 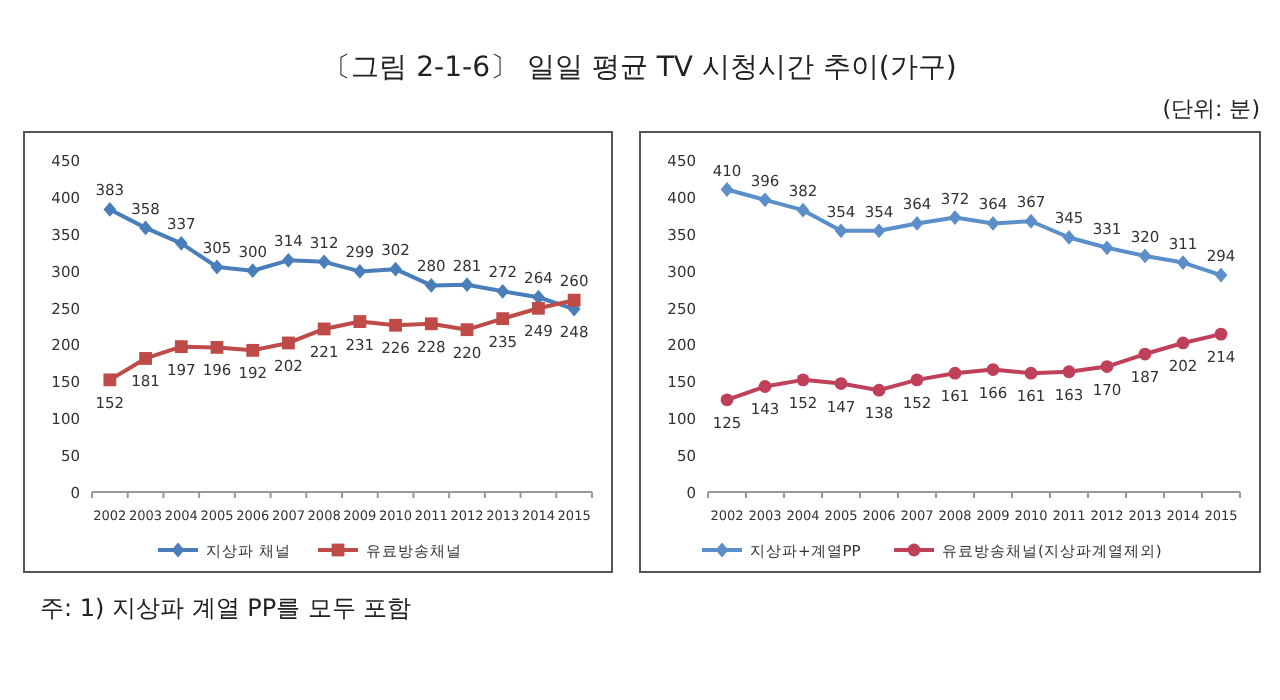 I want to click on text: 주: 1) 지상파 계열 PP를 모두 포함, so click(x=226, y=608).